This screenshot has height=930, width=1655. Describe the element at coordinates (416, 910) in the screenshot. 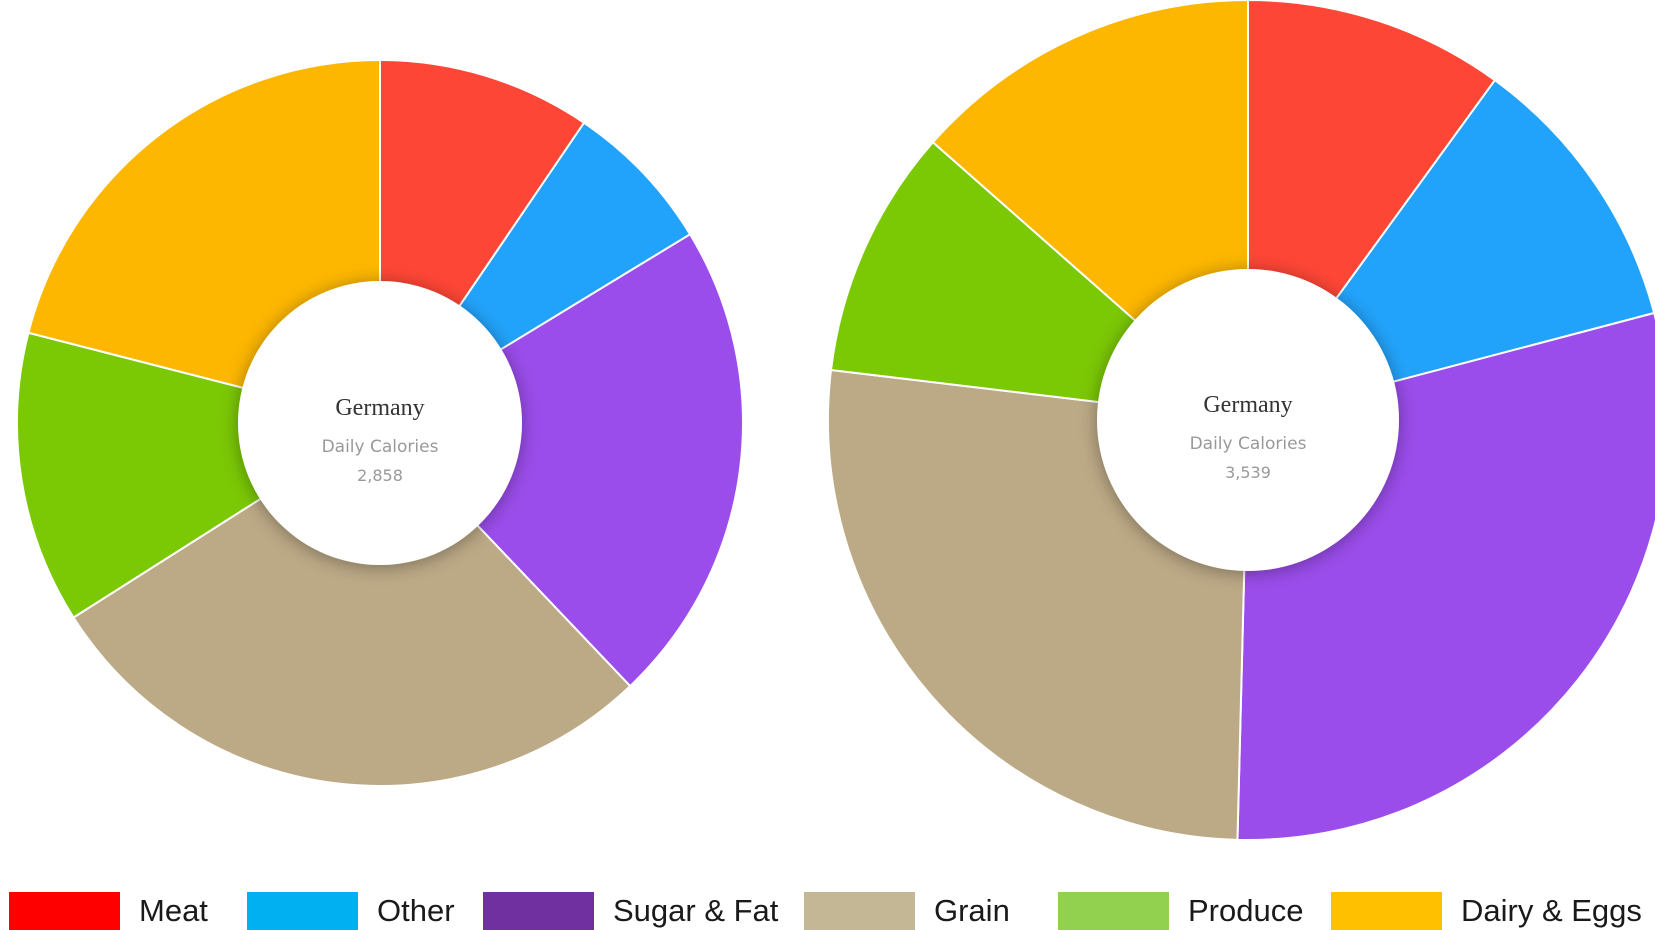

I see `legend-label-other: Other` at that location.